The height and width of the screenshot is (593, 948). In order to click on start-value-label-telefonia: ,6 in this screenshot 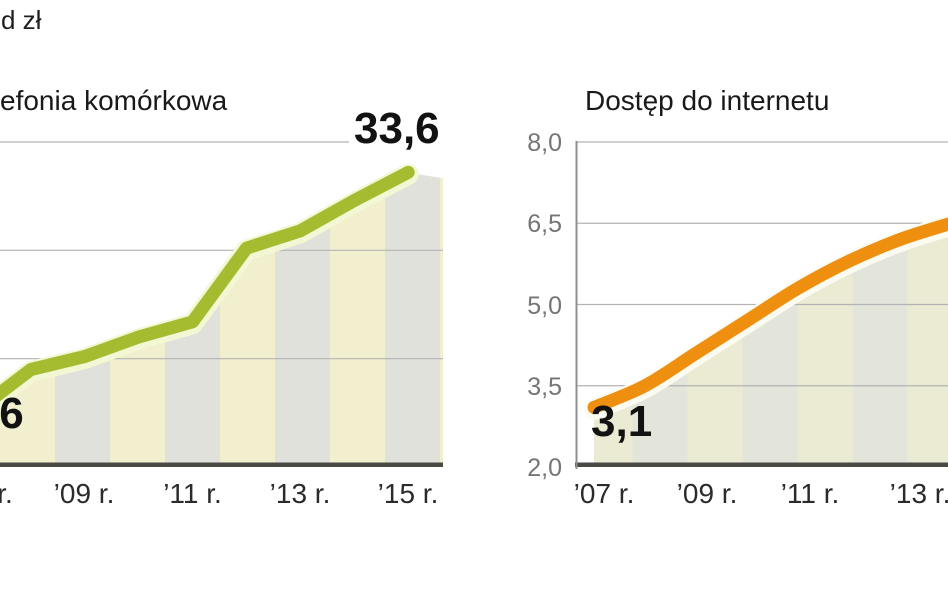, I will do `click(12, 413)`.